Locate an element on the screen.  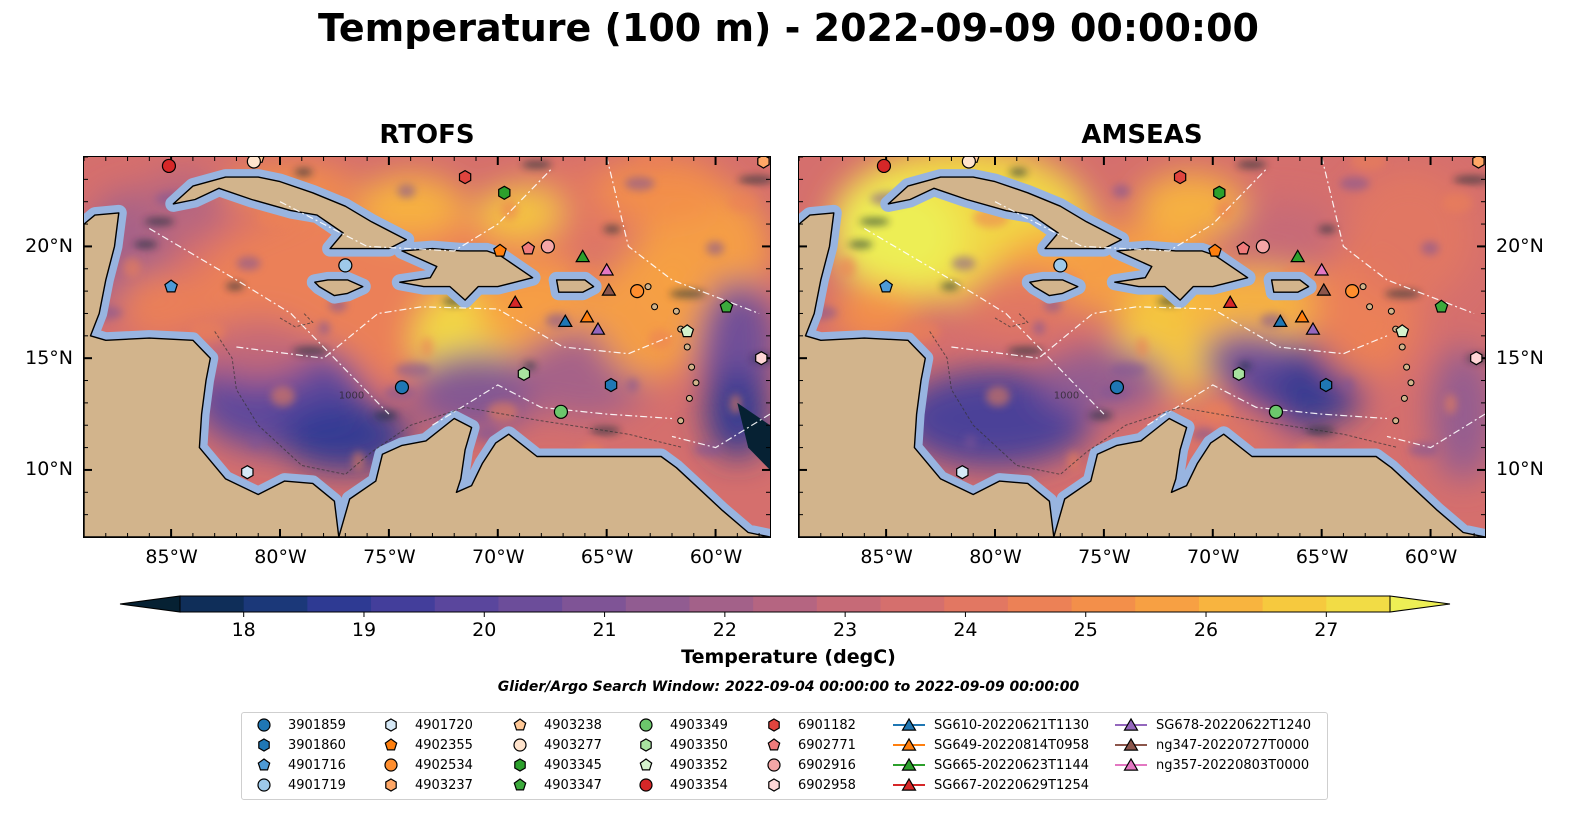
colorbar-max-extension is located at coordinates (1420, 604).